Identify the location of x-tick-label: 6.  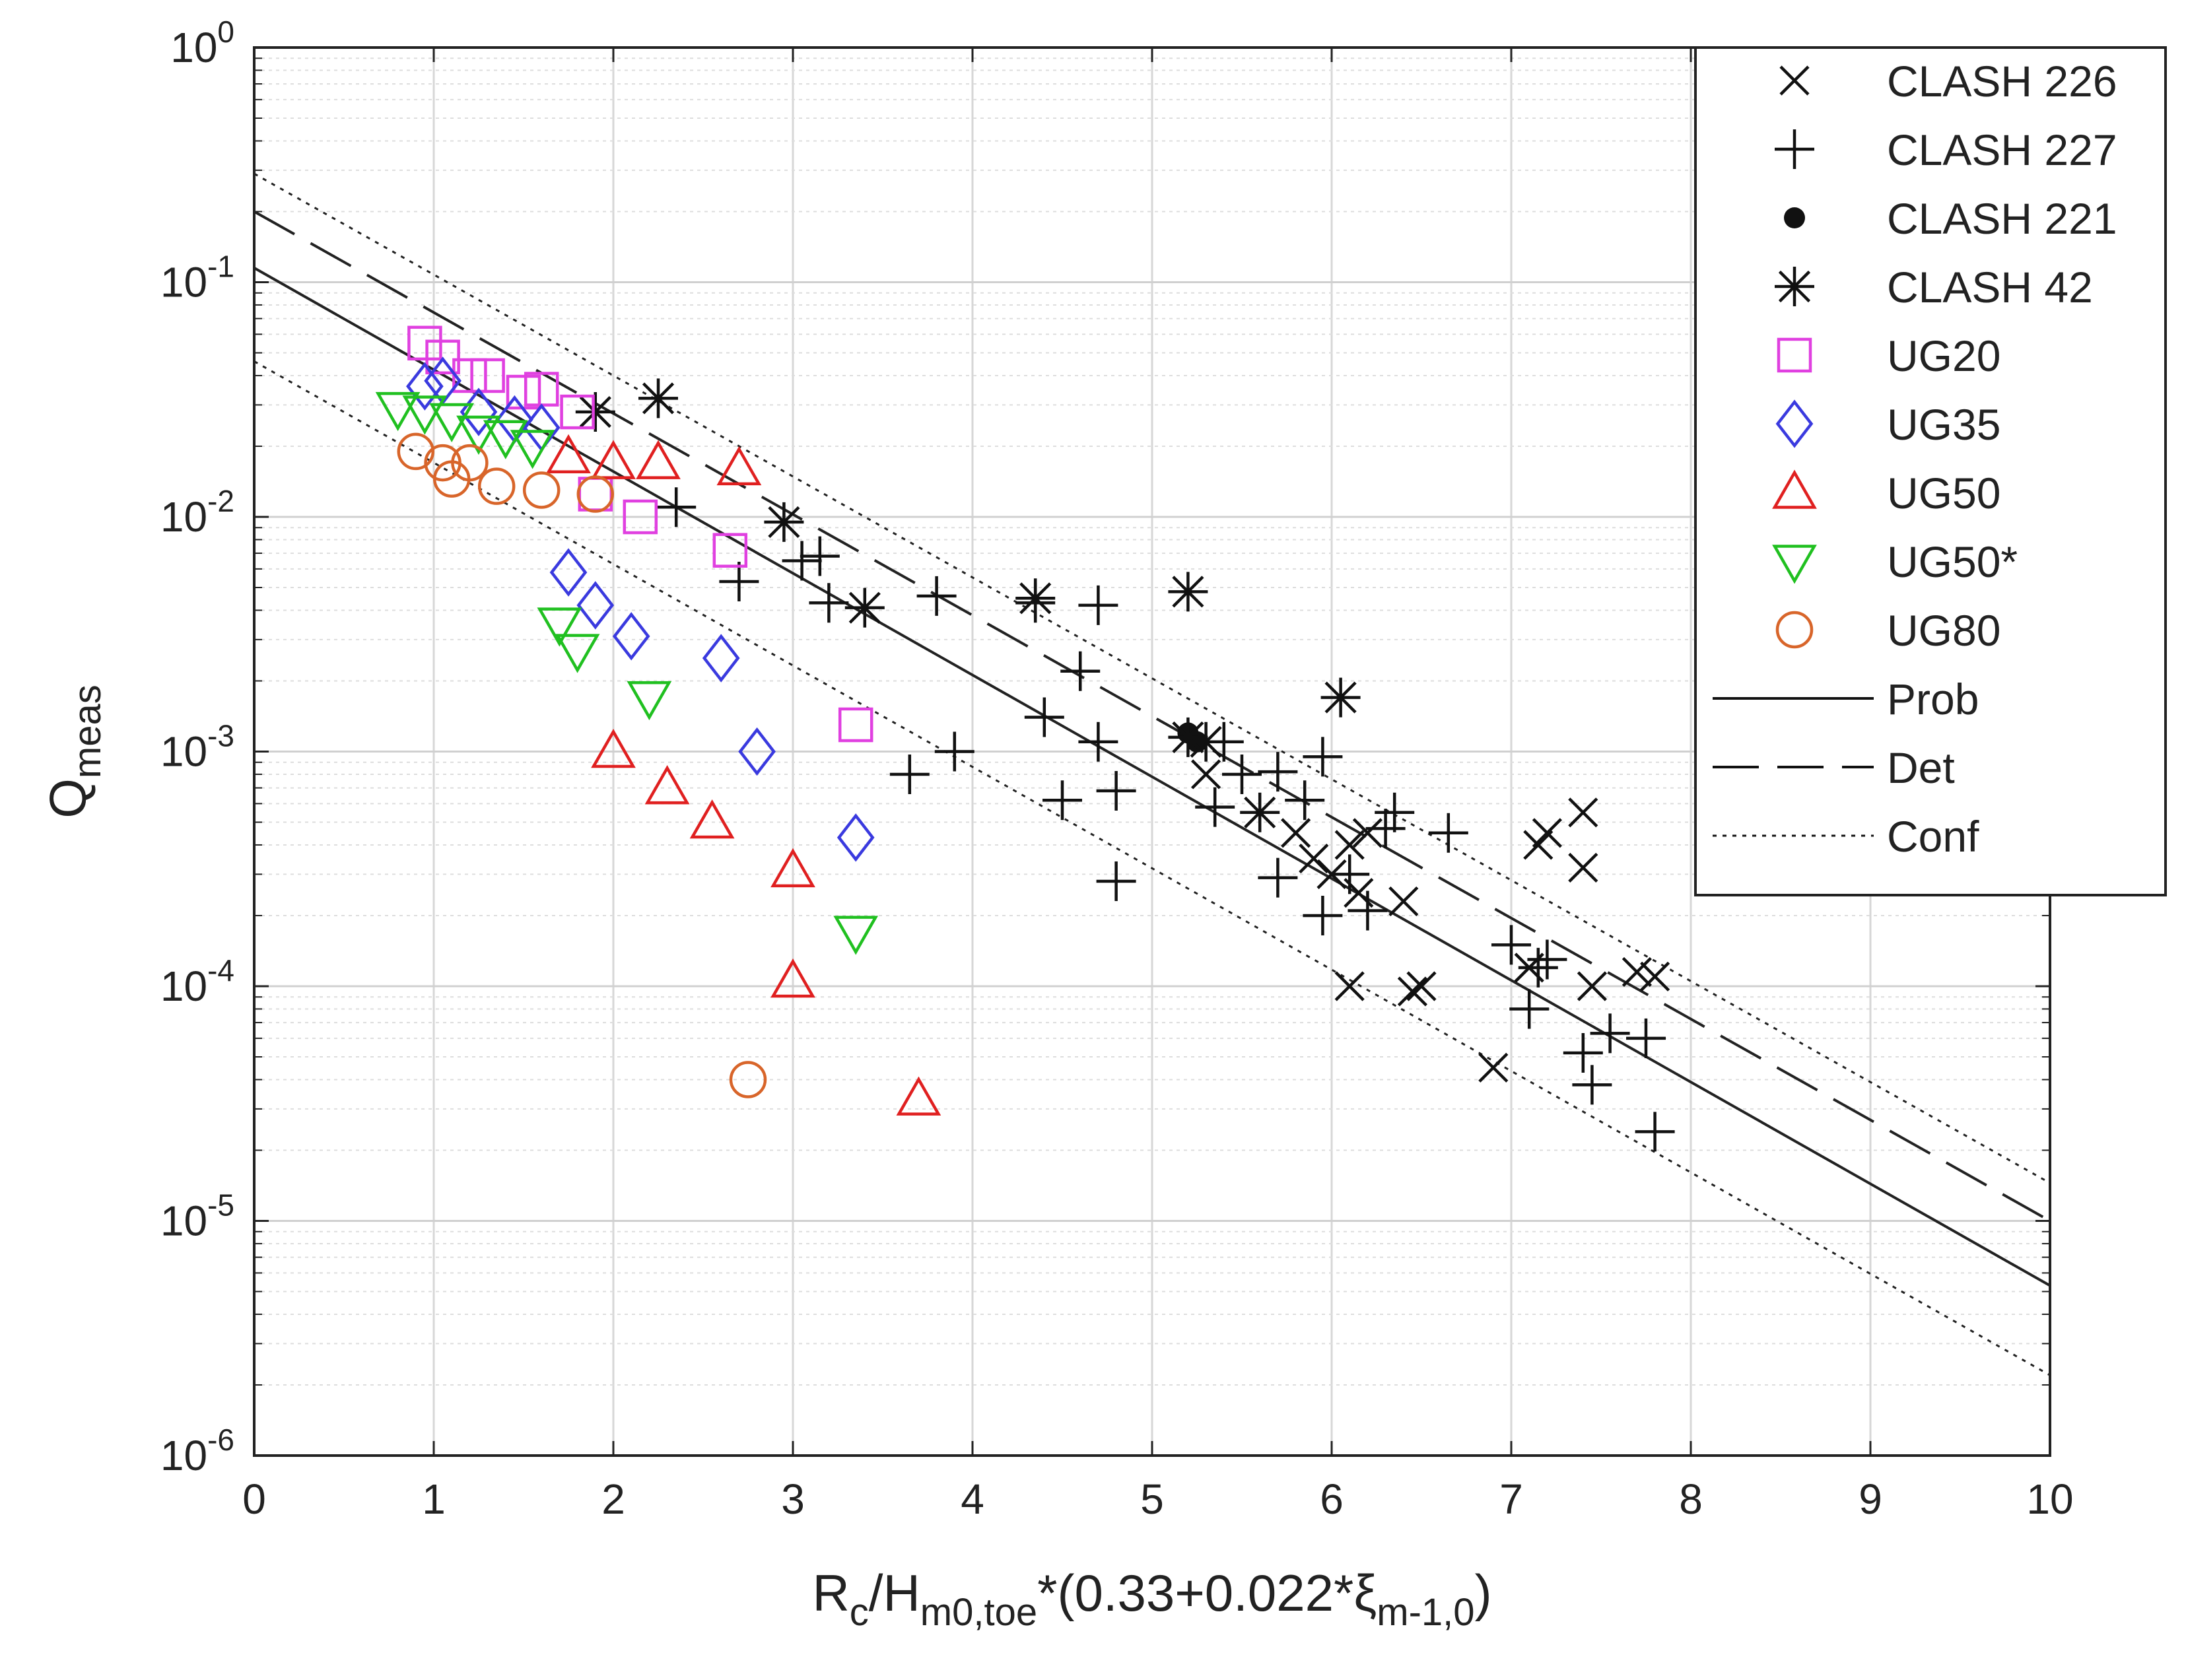
(1332, 1499).